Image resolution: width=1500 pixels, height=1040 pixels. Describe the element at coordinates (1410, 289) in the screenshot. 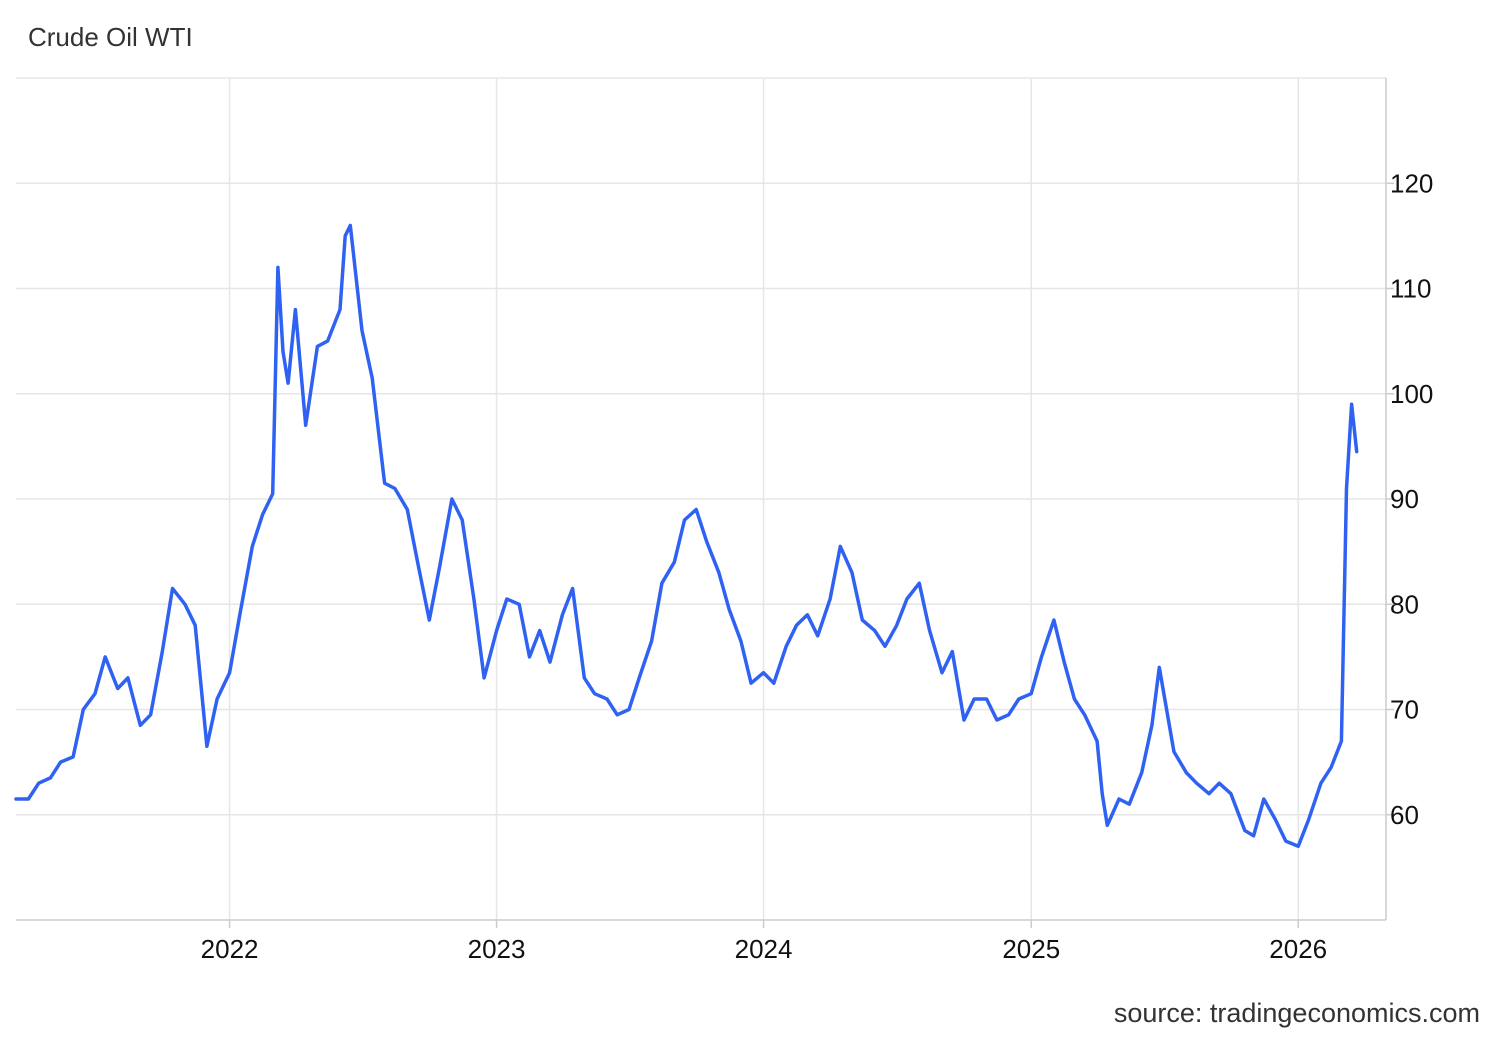

I see `y-tick-label-110: 110` at that location.